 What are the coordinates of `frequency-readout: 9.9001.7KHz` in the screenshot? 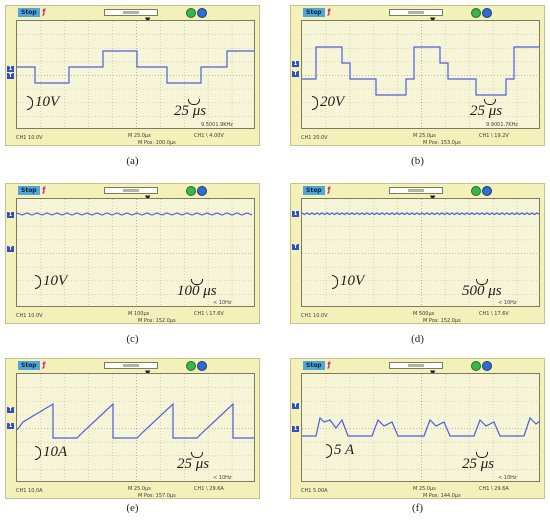 It's located at (502, 125).